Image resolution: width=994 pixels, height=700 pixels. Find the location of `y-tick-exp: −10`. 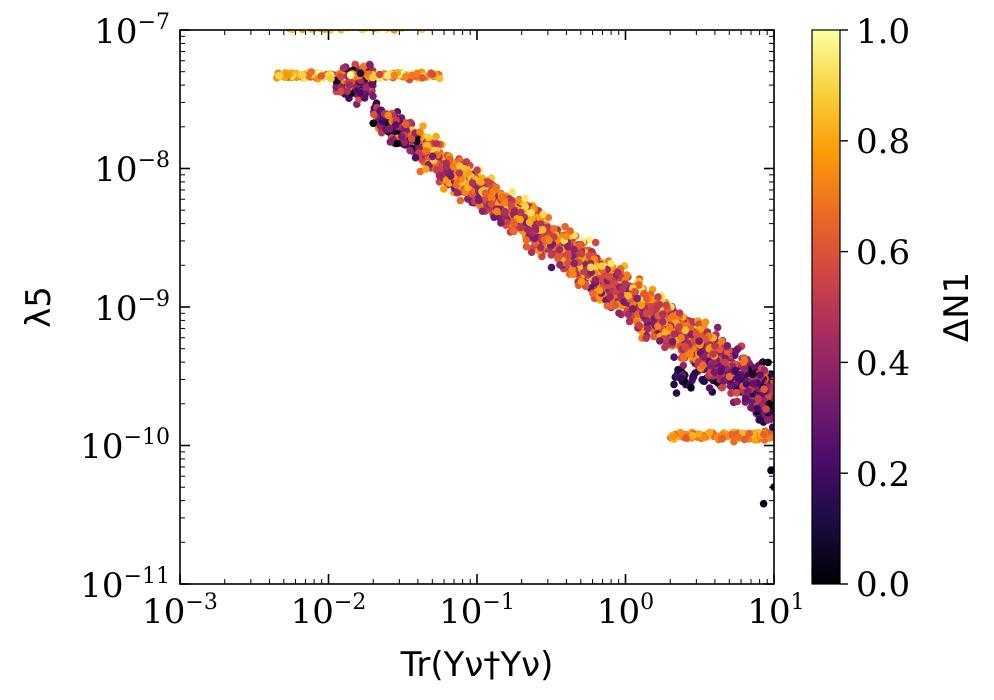

y-tick-exp: −10 is located at coordinates (147, 437).